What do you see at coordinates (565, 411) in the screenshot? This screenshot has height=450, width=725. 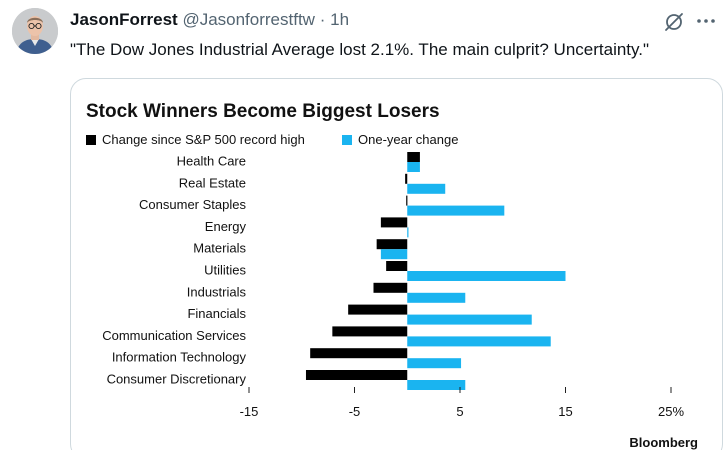 I see `x-tick-label: 15` at bounding box center [565, 411].